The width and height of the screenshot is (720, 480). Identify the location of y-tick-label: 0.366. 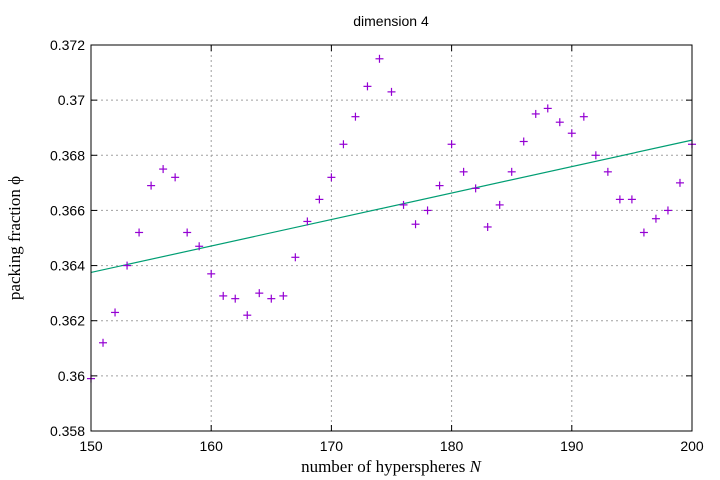
(67, 210).